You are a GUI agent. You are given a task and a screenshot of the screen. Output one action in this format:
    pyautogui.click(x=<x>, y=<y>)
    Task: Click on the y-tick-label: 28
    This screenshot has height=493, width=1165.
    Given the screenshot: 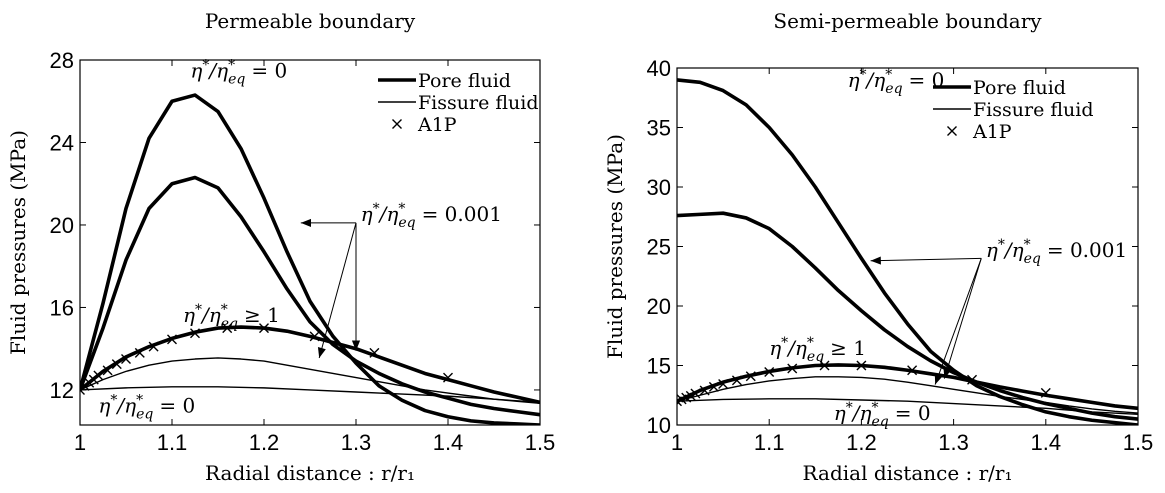 What is the action you would take?
    pyautogui.click(x=62, y=60)
    